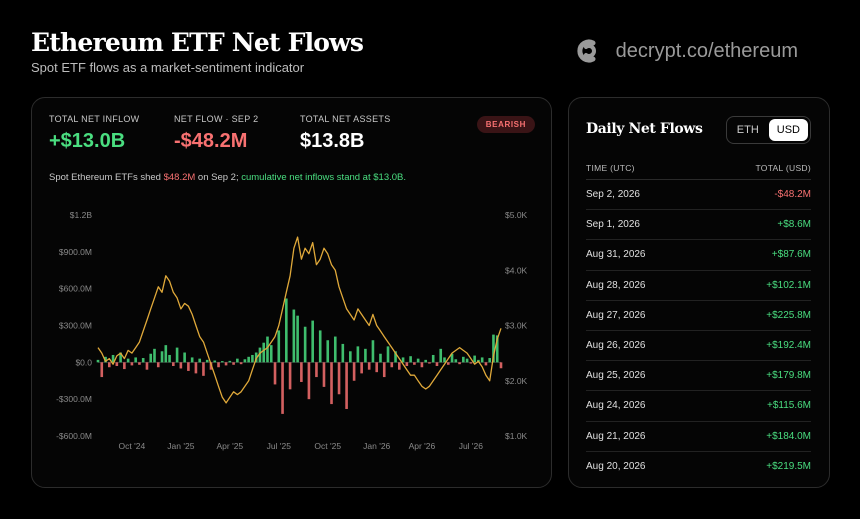 Image resolution: width=860 pixels, height=519 pixels. Describe the element at coordinates (686, 51) in the screenshot. I see `brand: decrypt.co/ethereum` at that location.